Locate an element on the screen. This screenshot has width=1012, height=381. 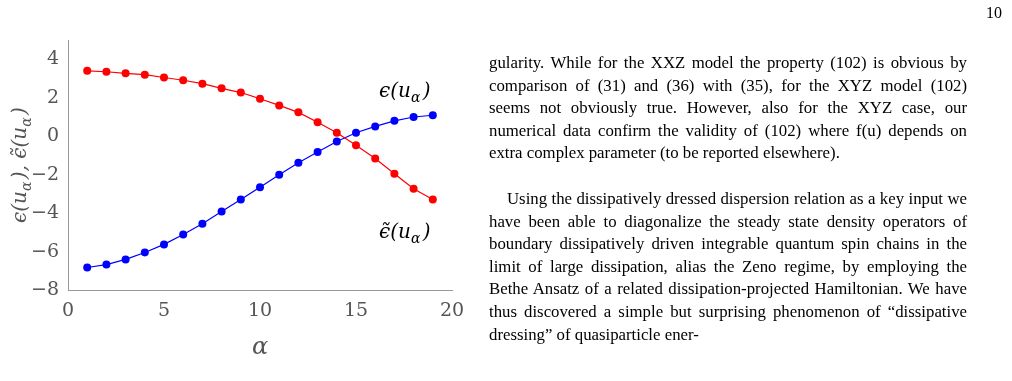
y-tick-label: 4 is located at coordinates (53, 57).